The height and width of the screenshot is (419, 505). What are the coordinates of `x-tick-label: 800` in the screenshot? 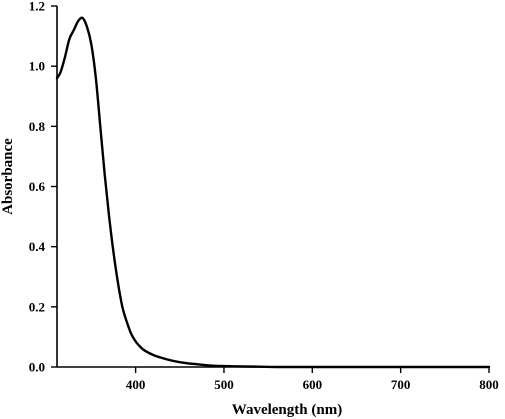 It's located at (489, 384).